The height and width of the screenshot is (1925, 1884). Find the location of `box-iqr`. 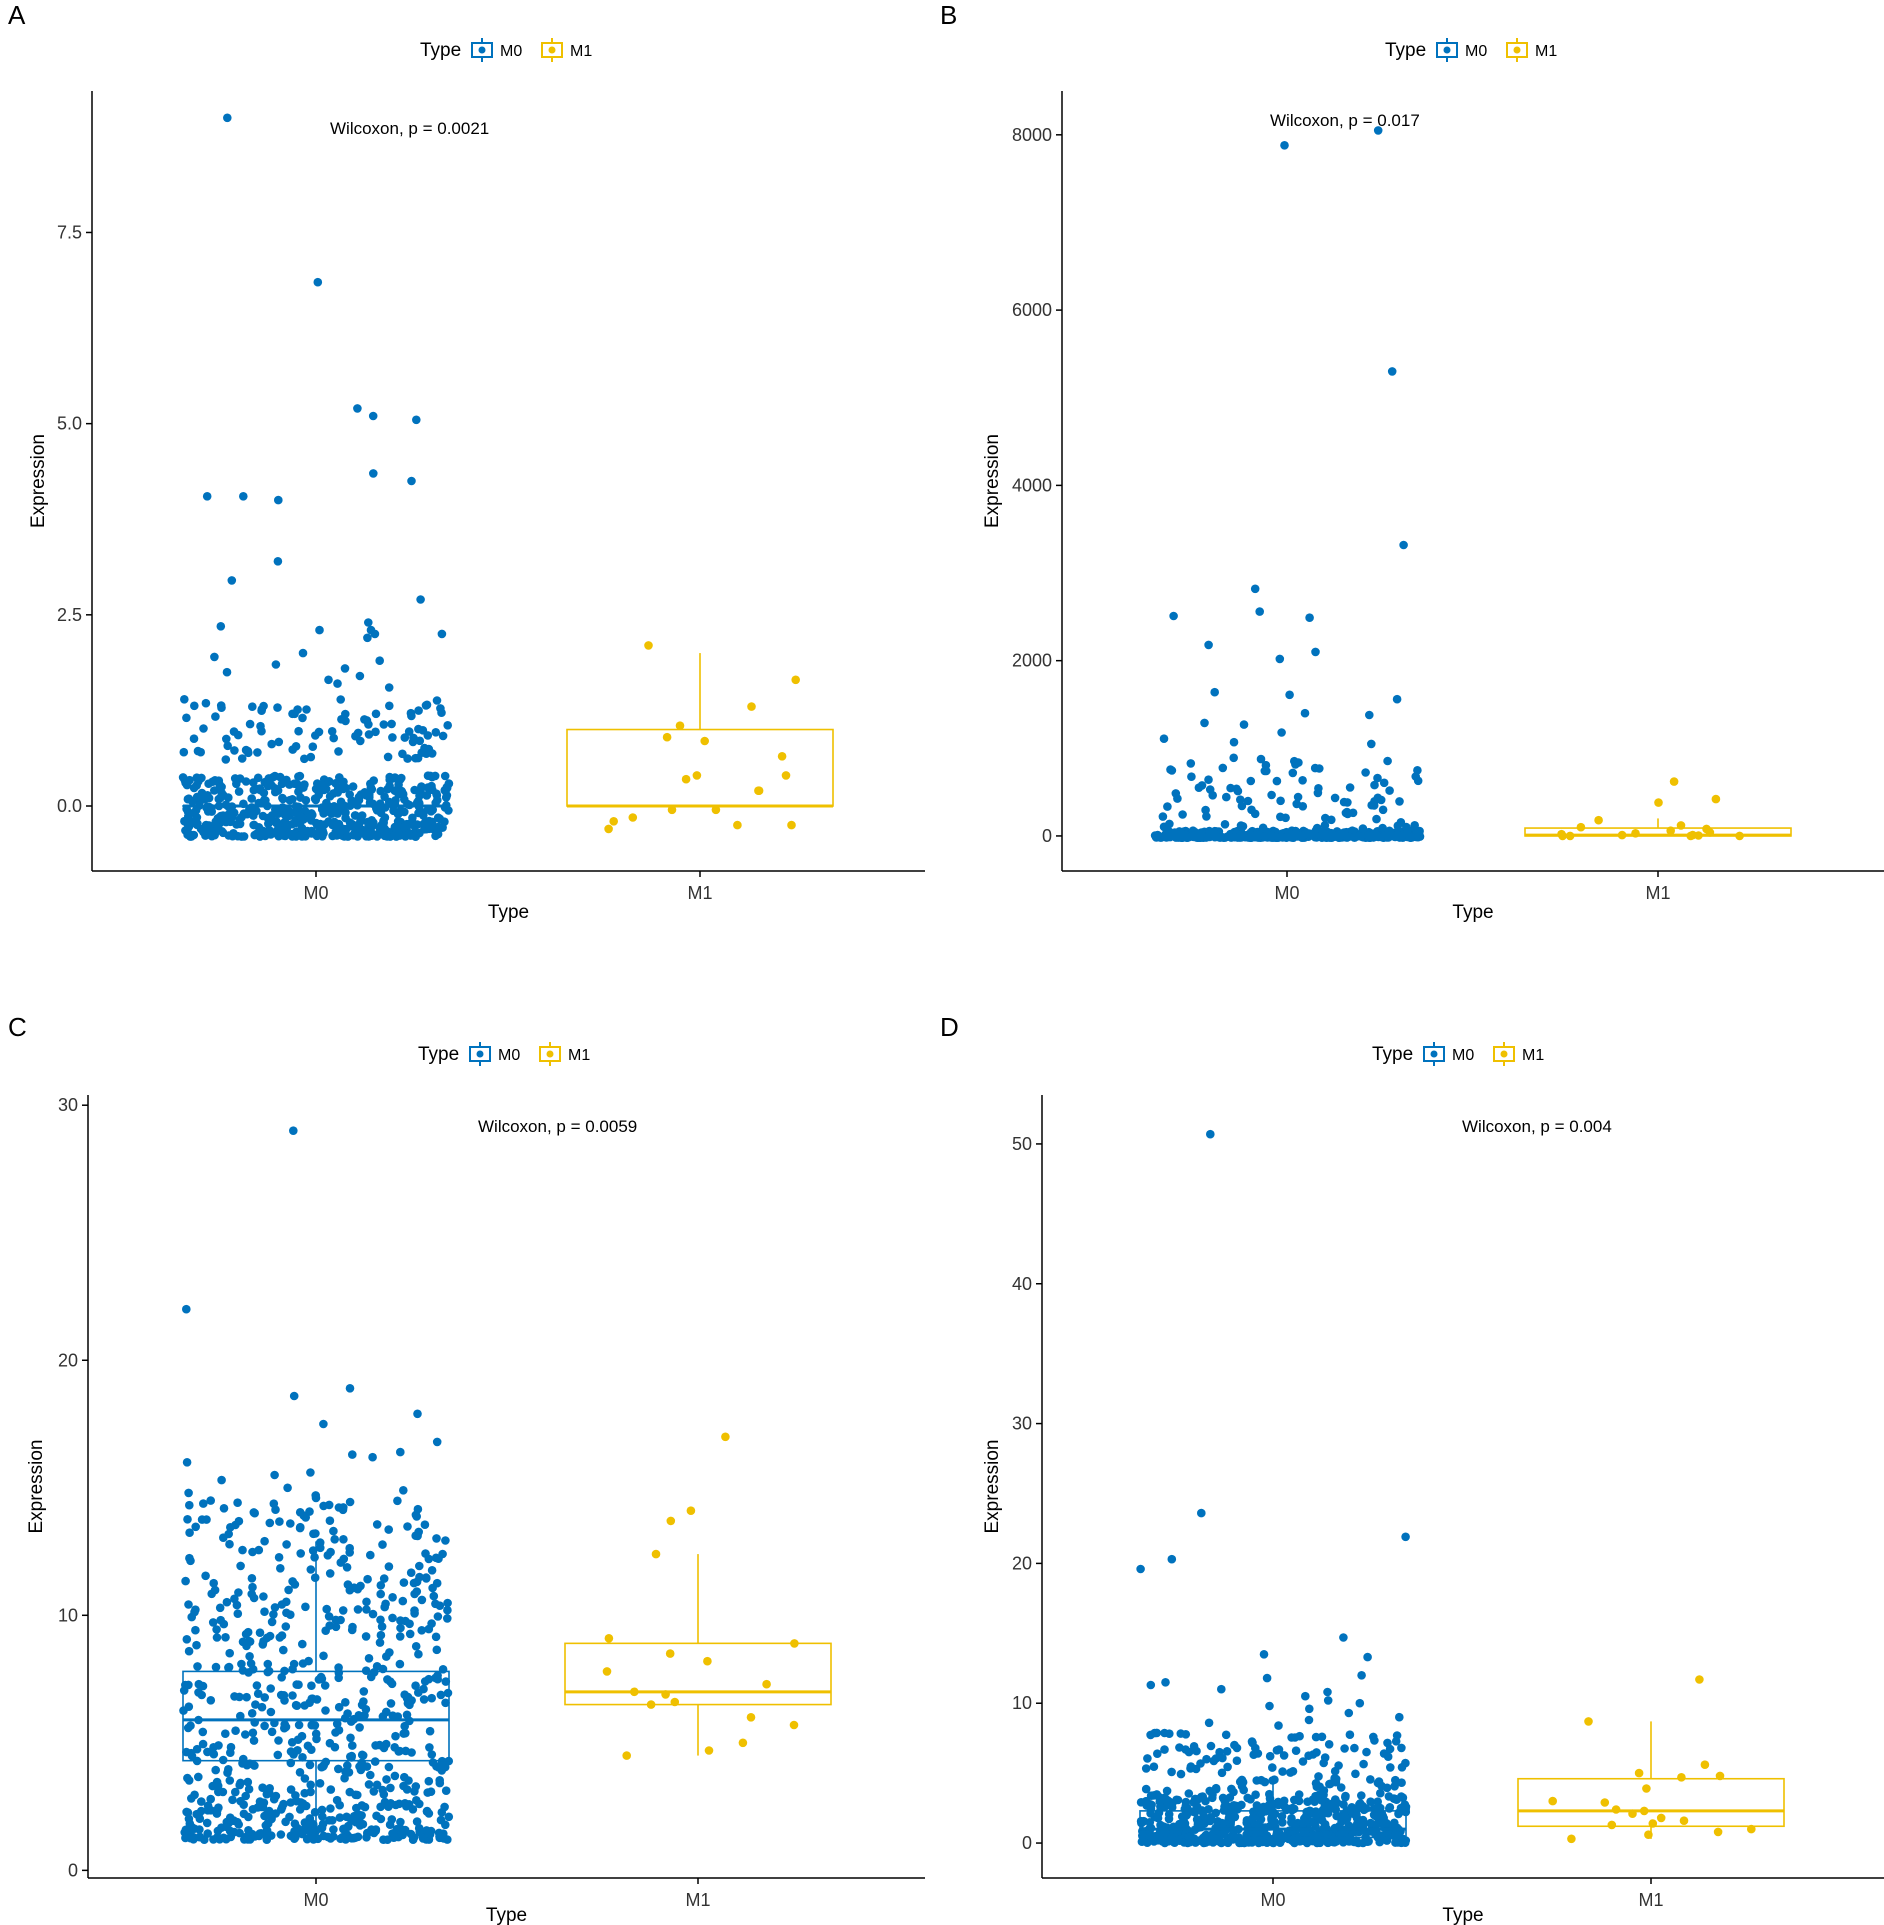

box-iqr is located at coordinates (1273, 1824).